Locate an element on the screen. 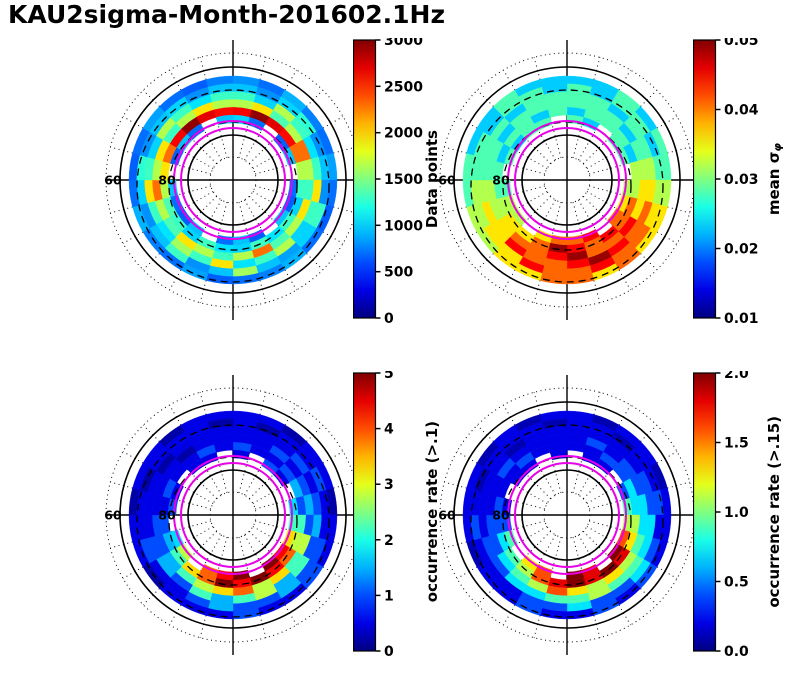 Image resolution: width=796 pixels, height=674 pixels. figure-title: KAU2sigma-Month-201602.1Hz is located at coordinates (226, 14).